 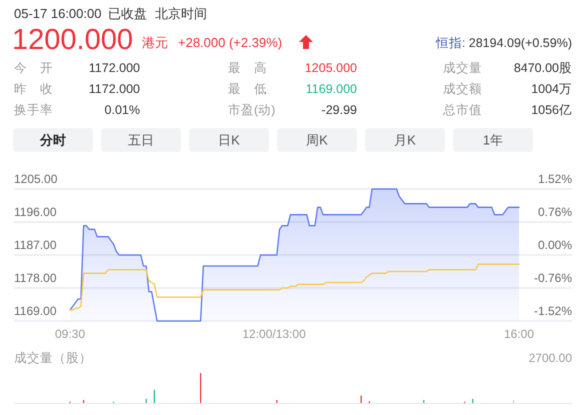 I want to click on text: 总市值, so click(x=462, y=110).